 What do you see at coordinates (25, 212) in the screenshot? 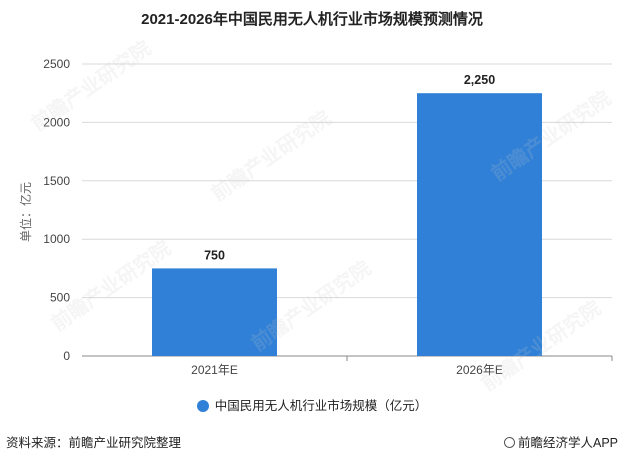
I see `y-axis-label: 单位：亿元` at bounding box center [25, 212].